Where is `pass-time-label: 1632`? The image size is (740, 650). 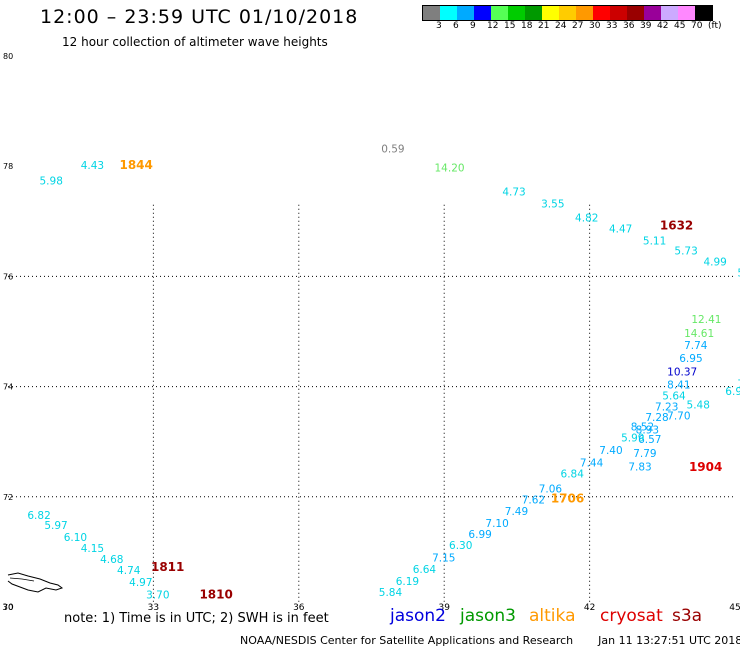 pass-time-label: 1632 is located at coordinates (676, 226).